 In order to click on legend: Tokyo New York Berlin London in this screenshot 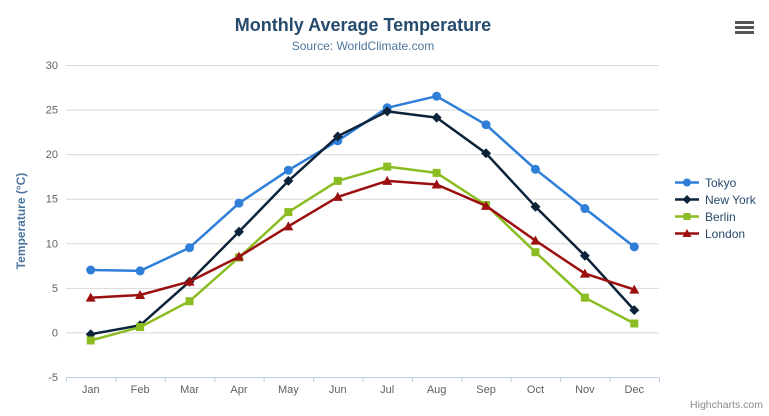, I will do `click(715, 208)`.